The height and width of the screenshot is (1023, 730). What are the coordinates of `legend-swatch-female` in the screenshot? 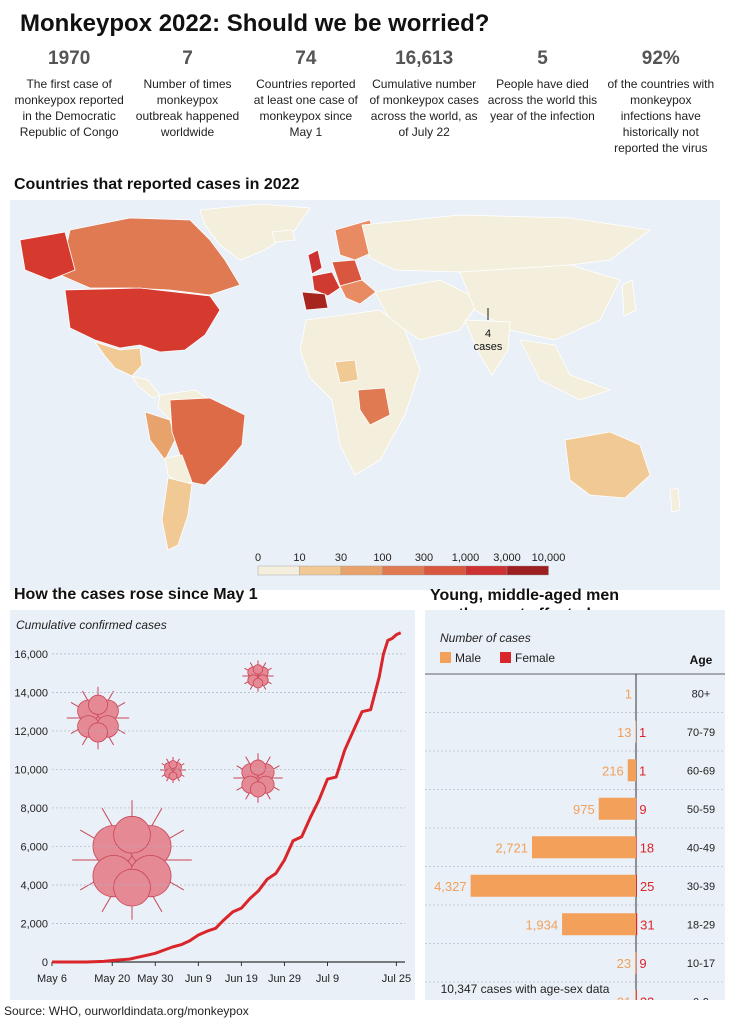 It's located at (505, 657).